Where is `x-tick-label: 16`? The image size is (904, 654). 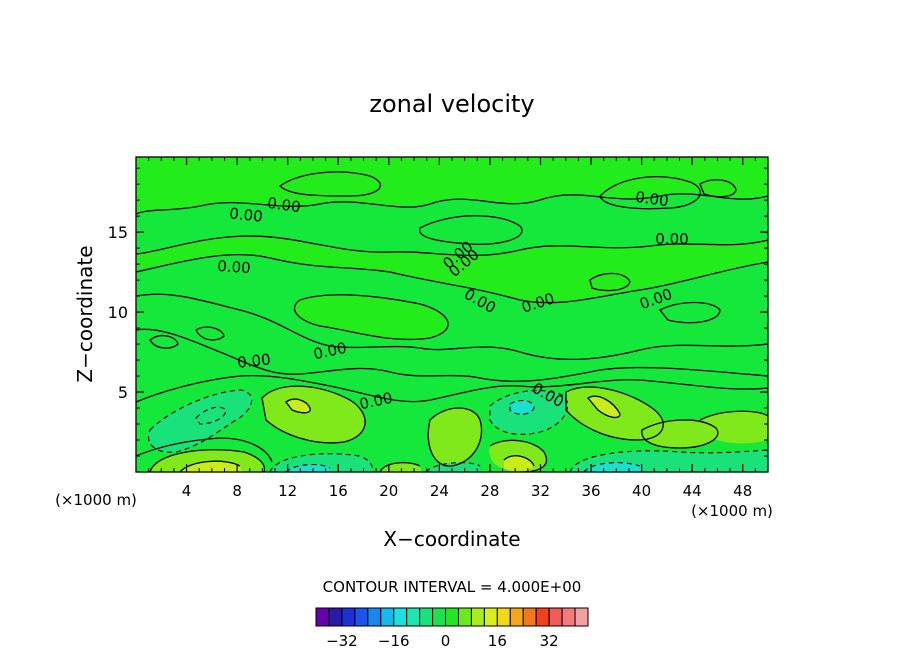 x-tick-label: 16 is located at coordinates (338, 491).